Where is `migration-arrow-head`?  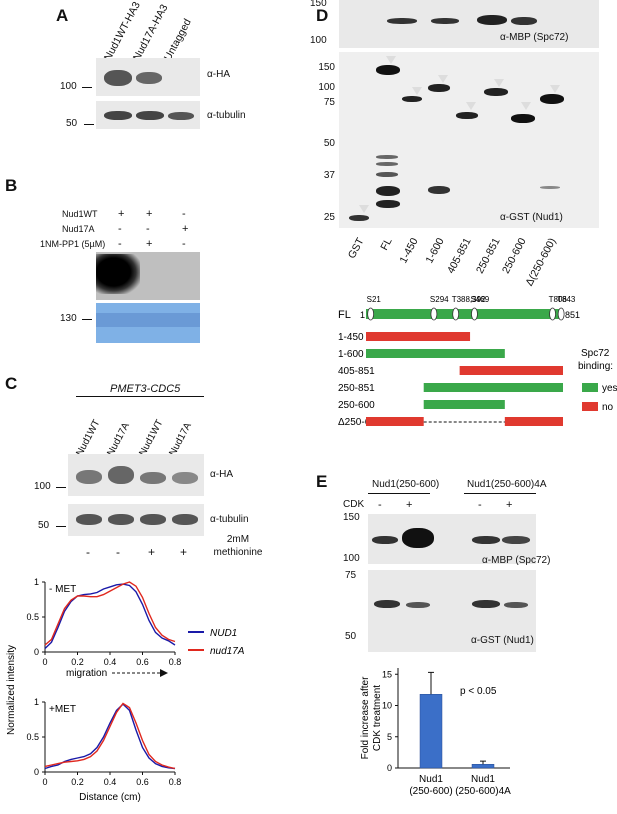
migration-arrow-head is located at coordinates (164, 673).